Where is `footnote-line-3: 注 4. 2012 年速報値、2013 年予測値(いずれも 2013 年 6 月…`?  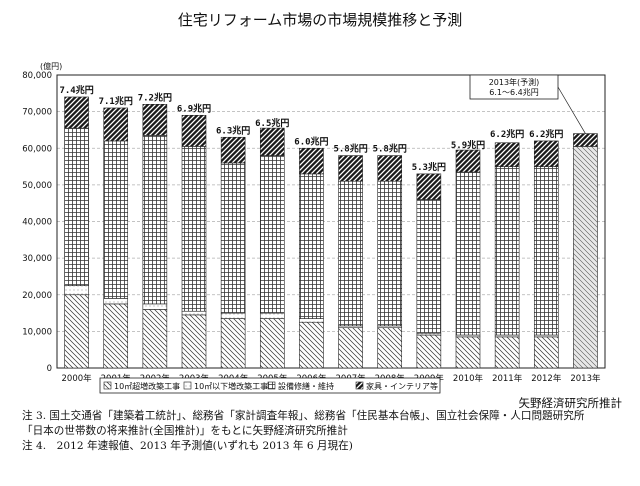 footnote-line-3: 注 4. 2012 年速報値、2013 年予測値(いずれも 2013 年 6 月… is located at coordinates (187, 446).